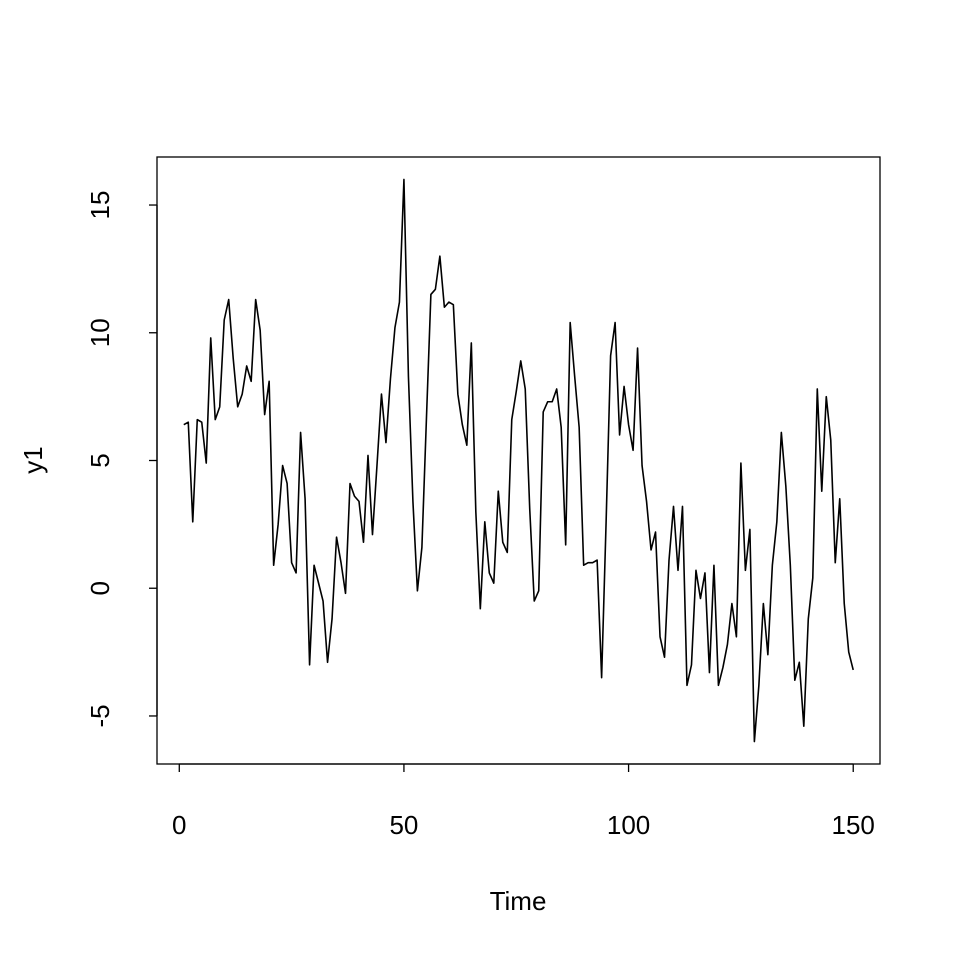 Image resolution: width=960 pixels, height=960 pixels. What do you see at coordinates (33, 459) in the screenshot?
I see `y-axis-title: y1` at bounding box center [33, 459].